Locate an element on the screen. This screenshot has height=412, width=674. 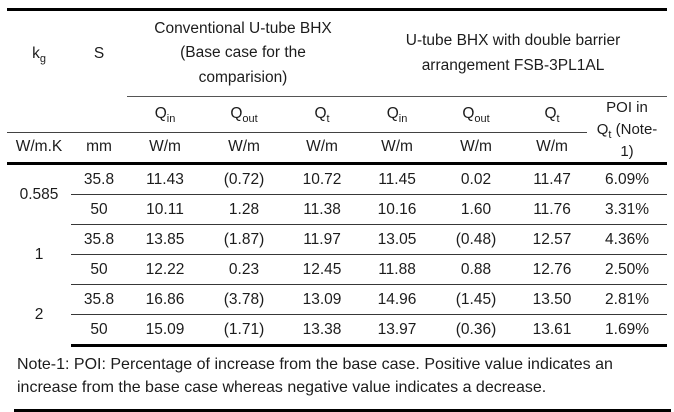
kg-value: 2 is located at coordinates (39, 315).